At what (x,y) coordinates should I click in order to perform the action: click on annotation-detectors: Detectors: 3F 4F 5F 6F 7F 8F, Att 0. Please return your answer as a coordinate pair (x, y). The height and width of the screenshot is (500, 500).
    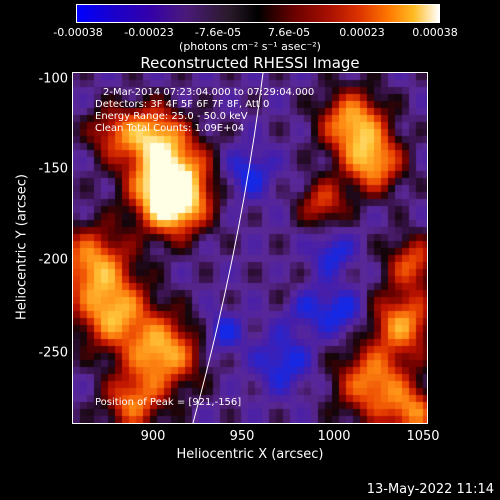
    Looking at the image, I should click on (182, 104).